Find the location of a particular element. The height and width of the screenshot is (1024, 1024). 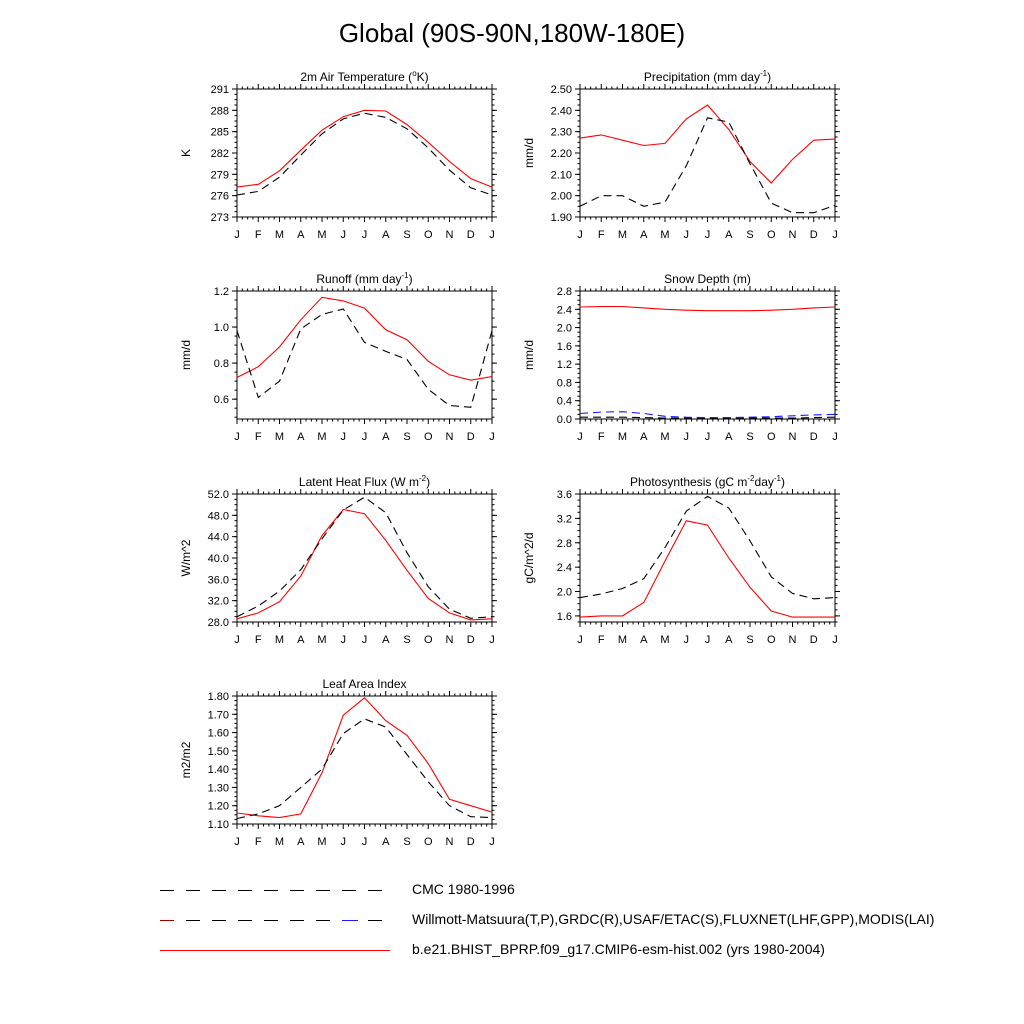

panel-4-series-model is located at coordinates (707, 308).